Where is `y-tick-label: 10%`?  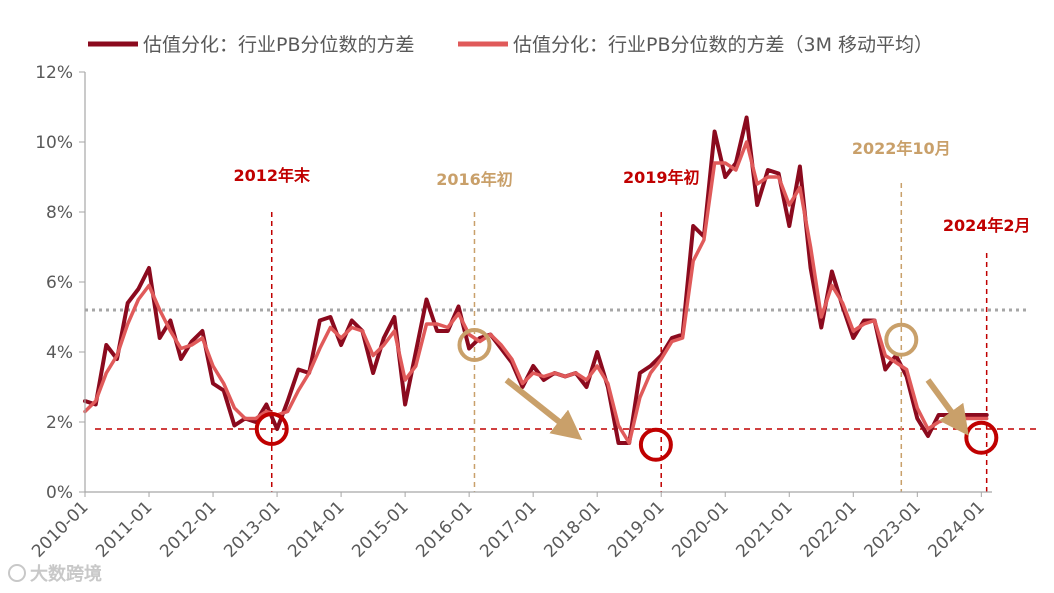
y-tick-label: 10% is located at coordinates (54, 143).